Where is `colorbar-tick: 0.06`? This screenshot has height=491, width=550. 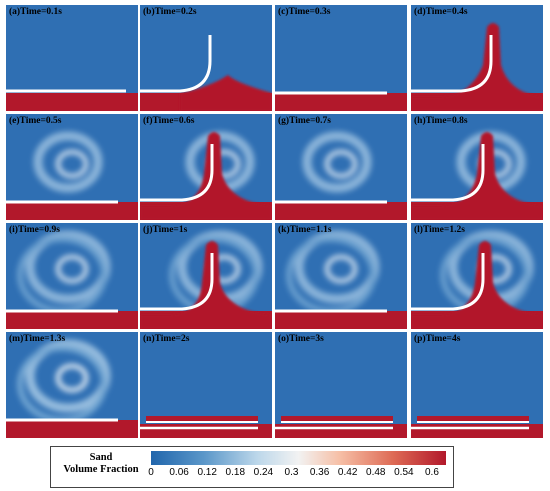
colorbar-tick: 0.06 is located at coordinates (179, 472).